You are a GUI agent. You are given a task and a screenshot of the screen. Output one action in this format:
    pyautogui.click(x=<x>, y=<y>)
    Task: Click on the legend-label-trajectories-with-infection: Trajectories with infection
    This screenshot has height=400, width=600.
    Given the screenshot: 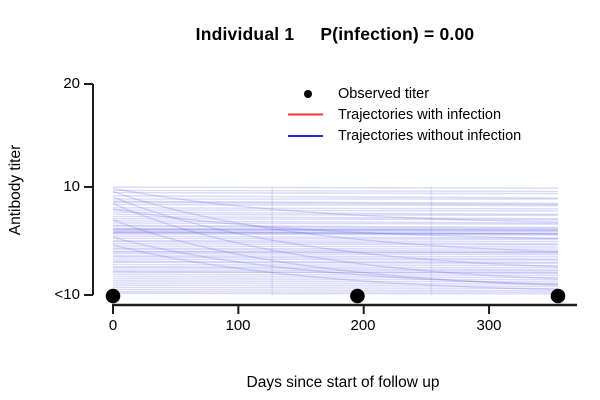 What is the action you would take?
    pyautogui.click(x=420, y=115)
    